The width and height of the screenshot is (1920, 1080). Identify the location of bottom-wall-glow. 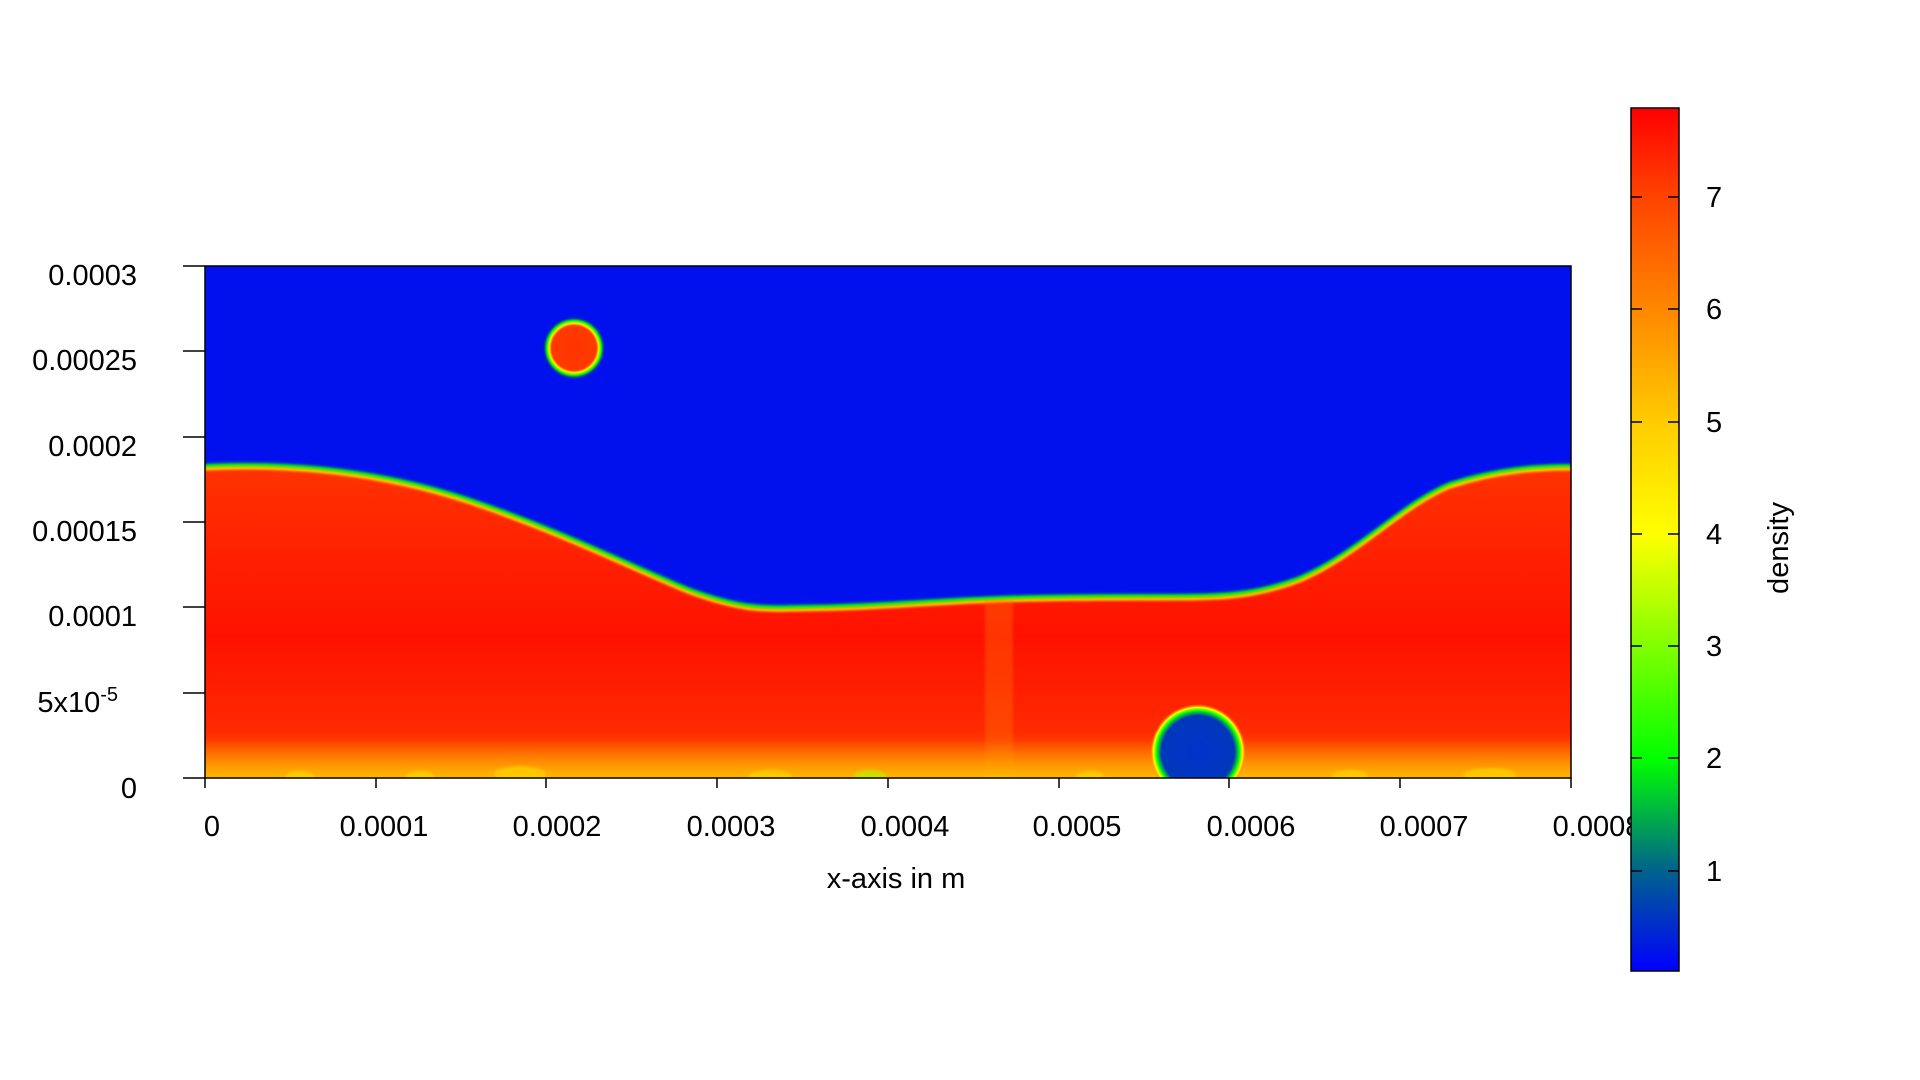
(888, 759).